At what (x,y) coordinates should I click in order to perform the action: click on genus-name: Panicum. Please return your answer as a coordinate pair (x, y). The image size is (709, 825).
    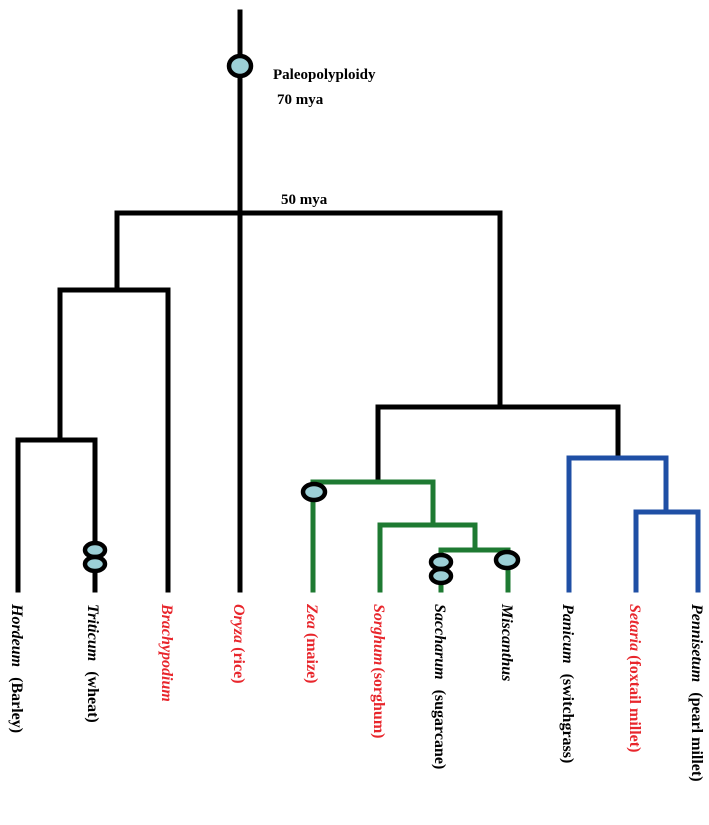
    Looking at the image, I should click on (567, 633).